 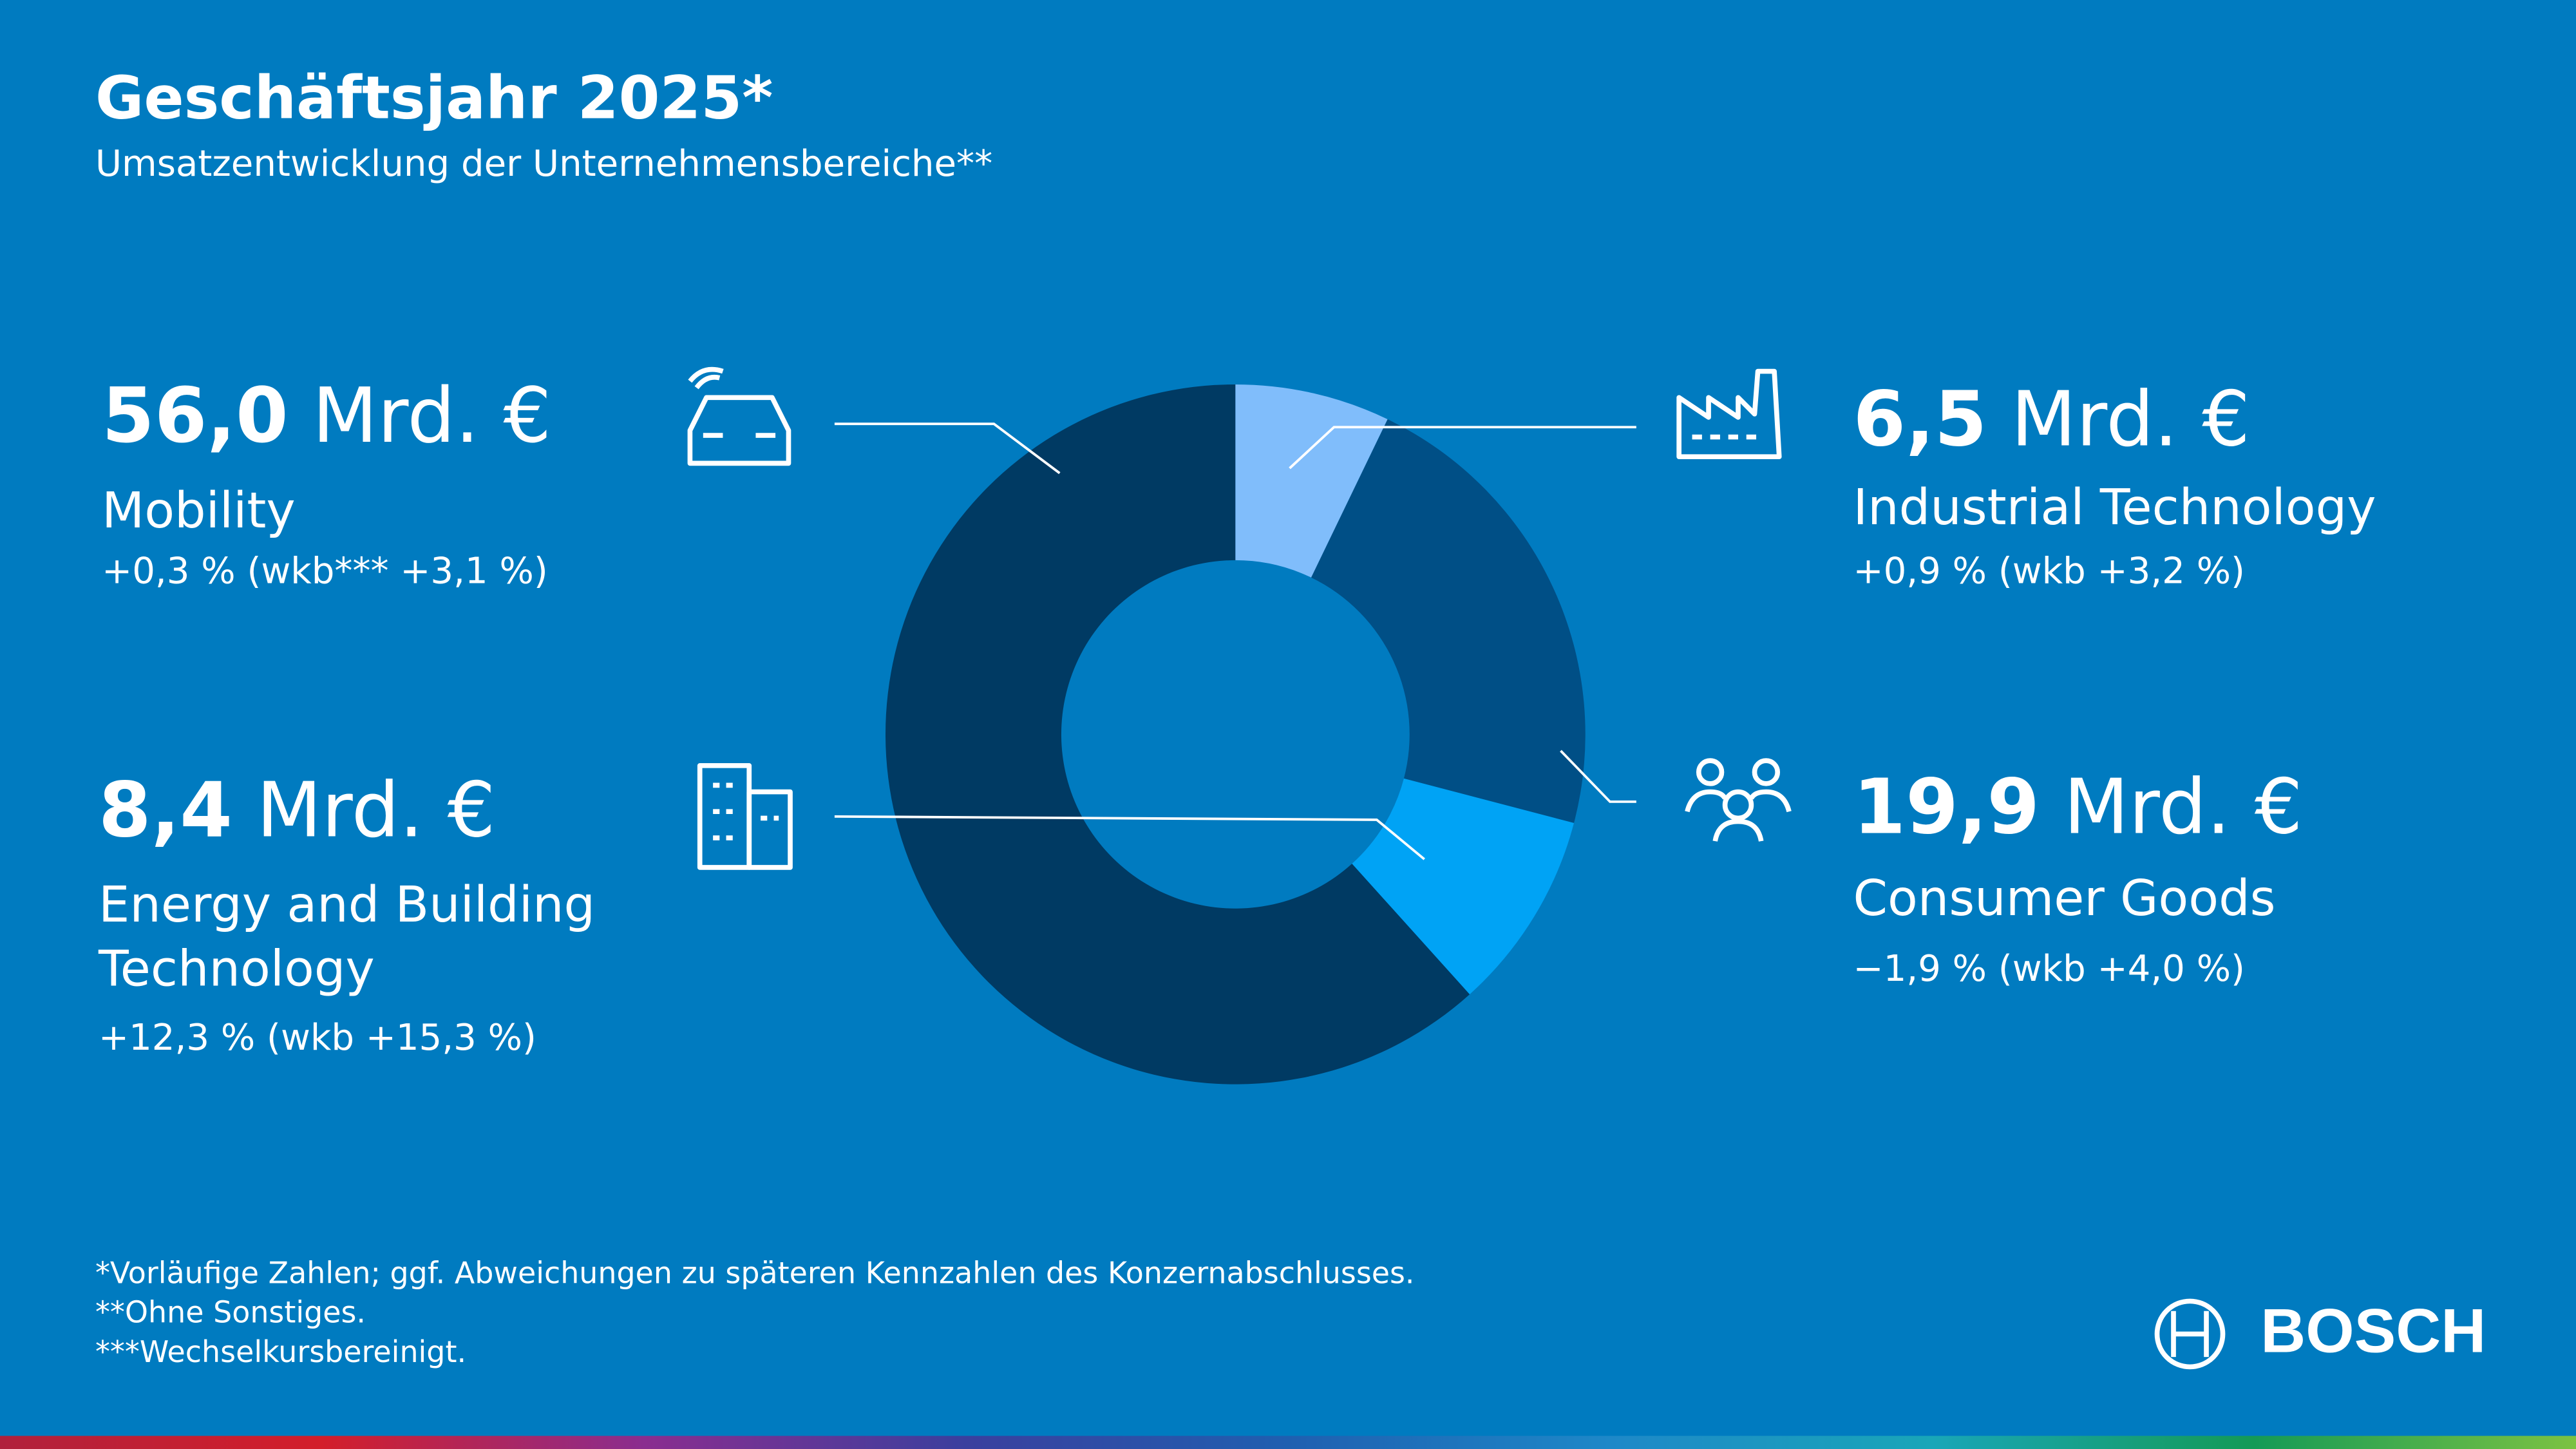 I want to click on footnote: ***Wechselkursbereinigt., so click(x=281, y=1352).